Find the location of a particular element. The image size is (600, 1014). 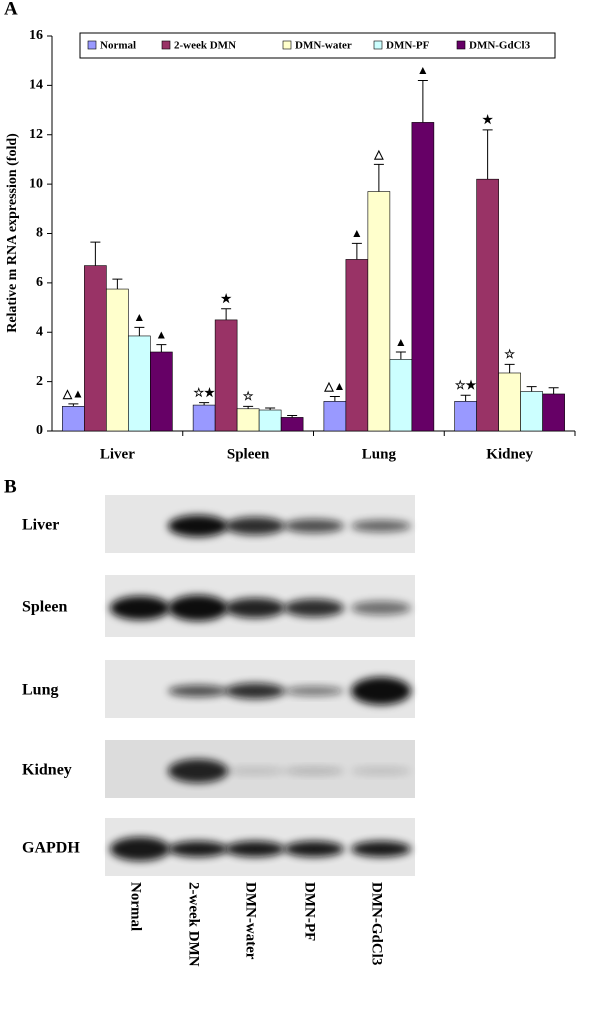

panel-label: B is located at coordinates (10, 486).